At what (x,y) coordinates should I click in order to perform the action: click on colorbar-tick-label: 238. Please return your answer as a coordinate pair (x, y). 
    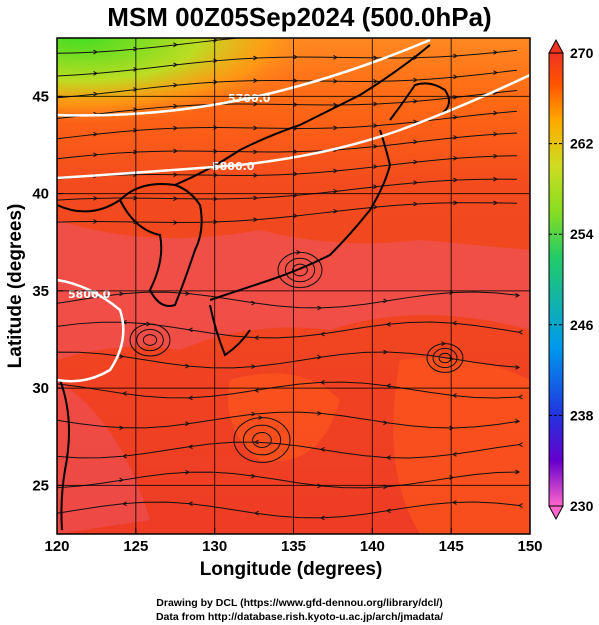
    Looking at the image, I should click on (582, 415).